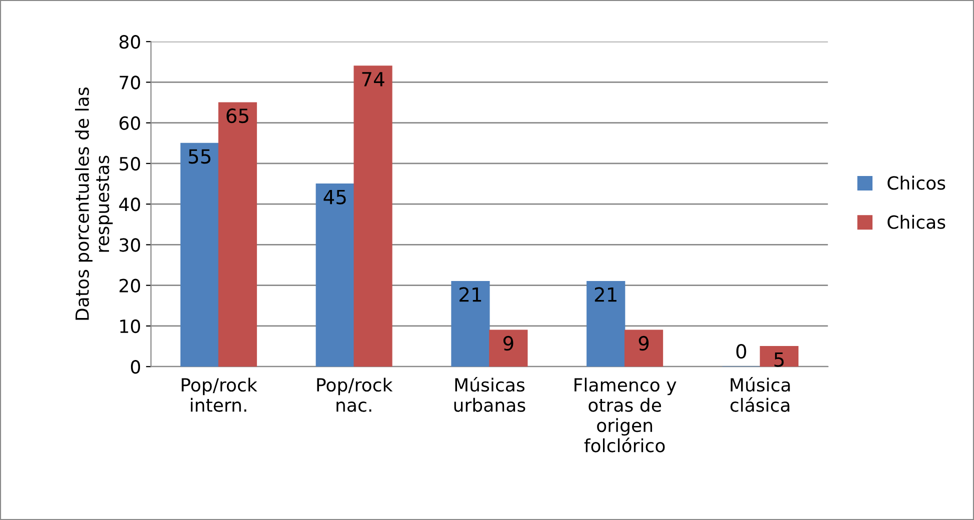 Image resolution: width=974 pixels, height=520 pixels. I want to click on data-label: 65, so click(237, 116).